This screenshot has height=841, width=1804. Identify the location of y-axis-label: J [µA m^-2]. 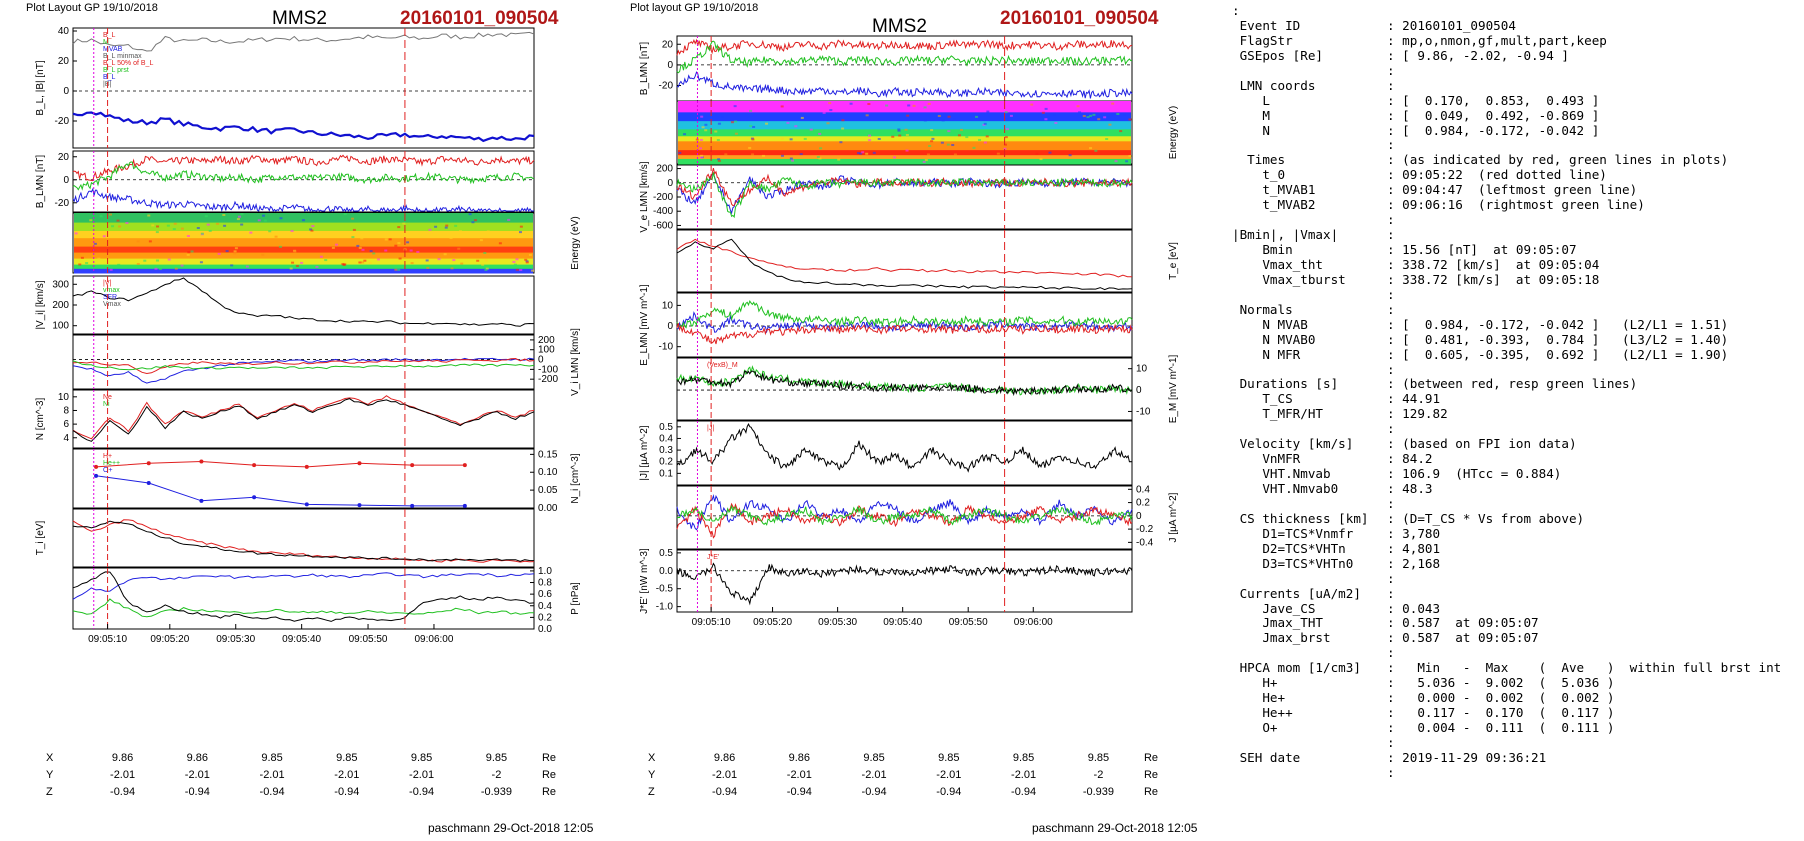
(1173, 517).